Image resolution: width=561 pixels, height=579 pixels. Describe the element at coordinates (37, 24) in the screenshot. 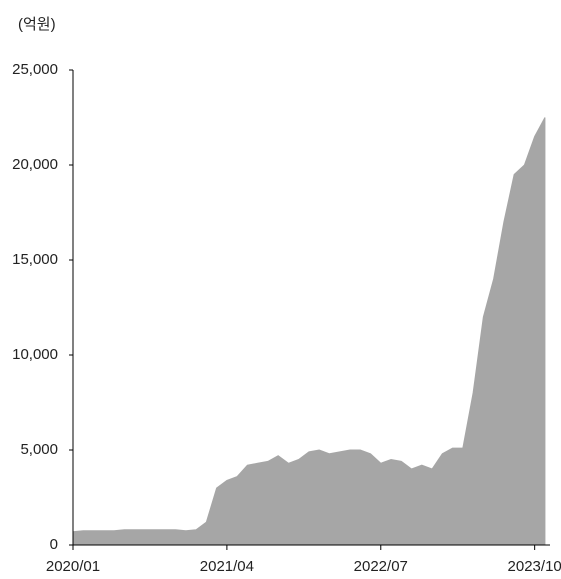

I see `y-axis-label: (억원)` at that location.